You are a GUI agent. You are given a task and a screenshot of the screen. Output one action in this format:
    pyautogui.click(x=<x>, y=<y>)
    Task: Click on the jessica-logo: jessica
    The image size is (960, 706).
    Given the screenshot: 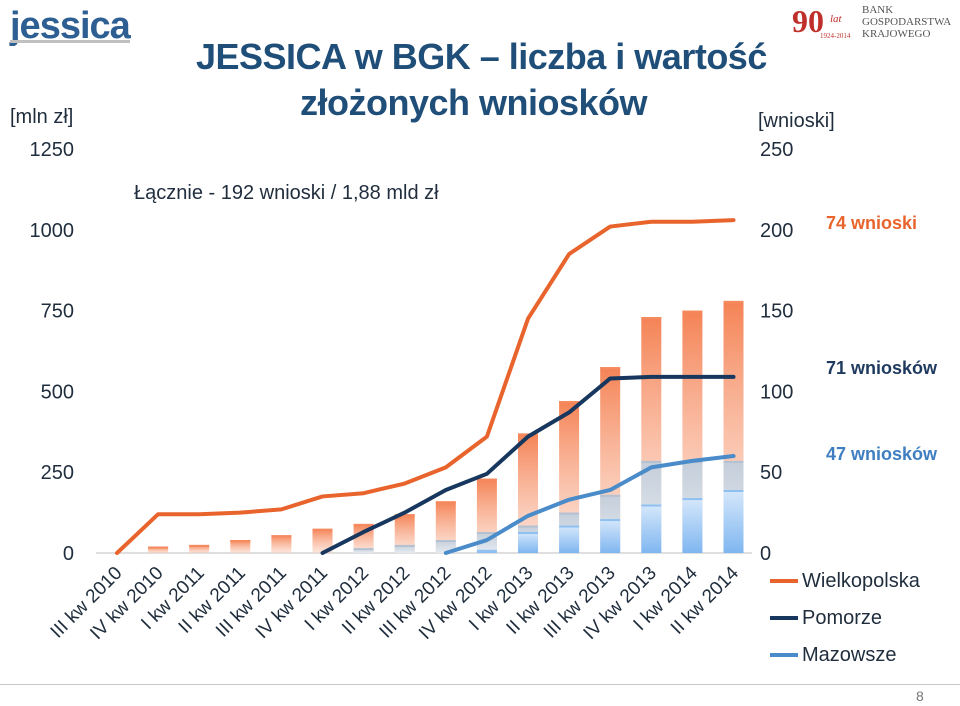 What is the action you would take?
    pyautogui.click(x=70, y=24)
    